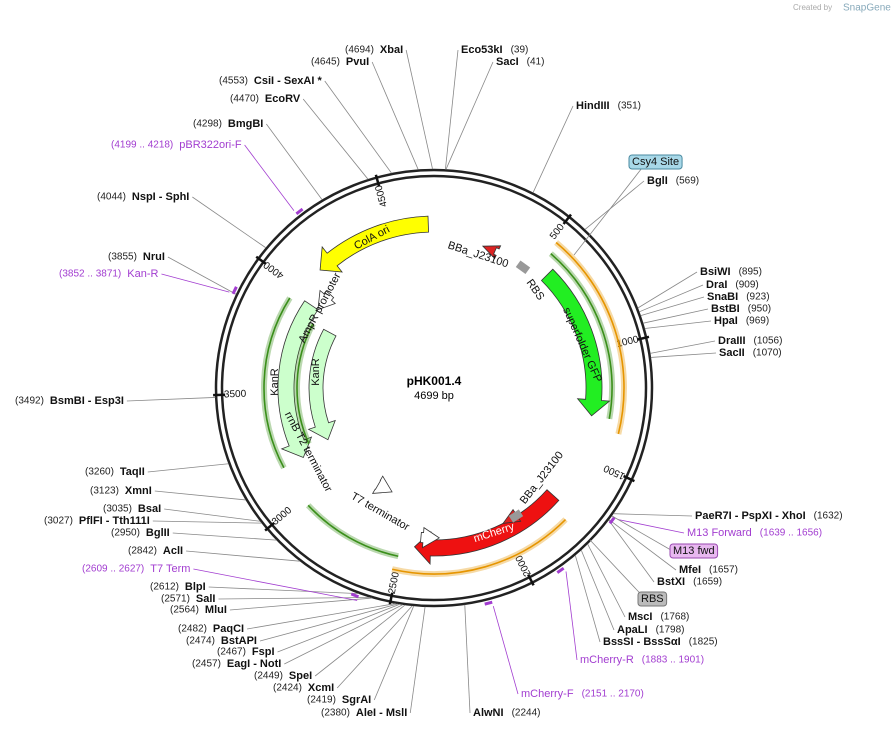 Image resolution: width=891 pixels, height=729 pixels. Describe the element at coordinates (87, 401) in the screenshot. I see `site-name: BsmBI - Esp3I` at that location.